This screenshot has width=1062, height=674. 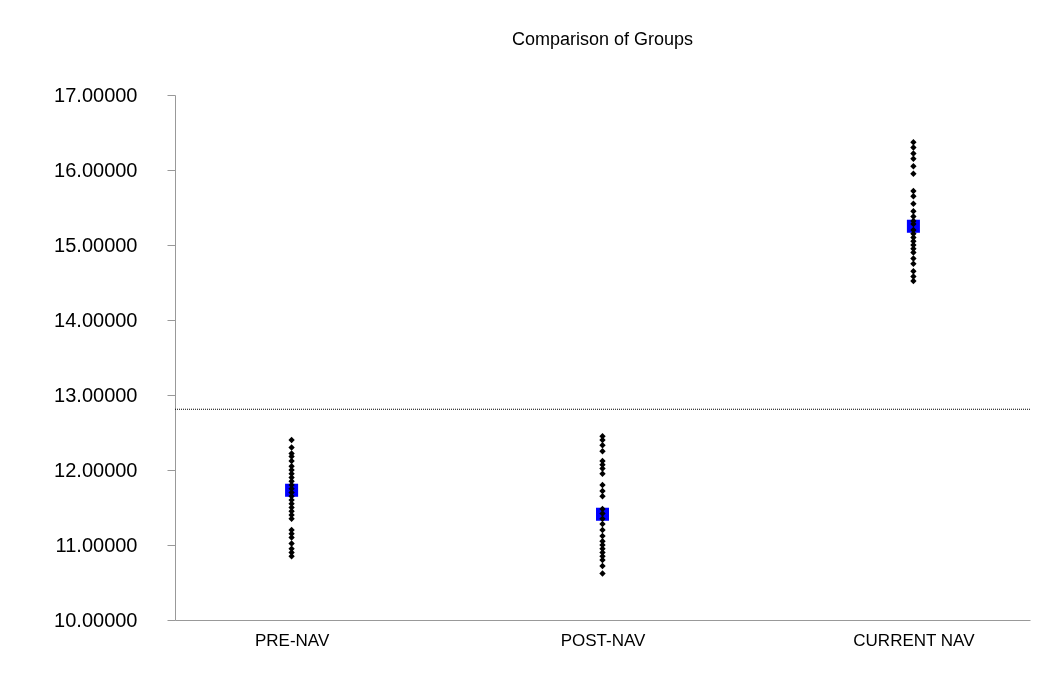 I want to click on y-tick-label: 17.00000, so click(x=96, y=94).